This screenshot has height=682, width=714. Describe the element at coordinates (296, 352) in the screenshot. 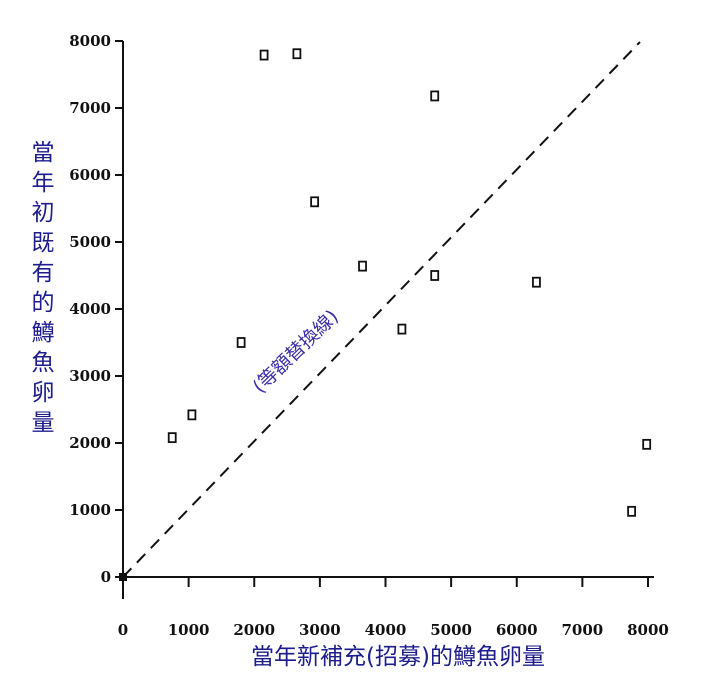

I see `reference-line-label: (等額替換線)` at that location.